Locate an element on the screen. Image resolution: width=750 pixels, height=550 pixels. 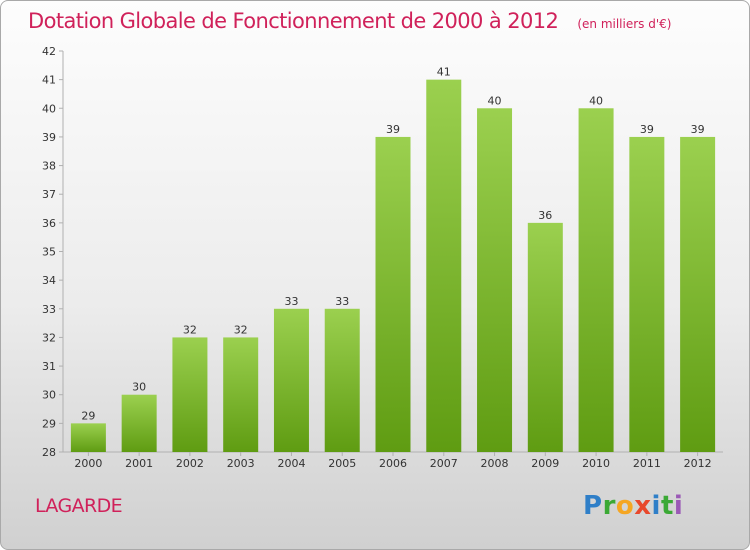
y-tick-label: 33 is located at coordinates (49, 309).